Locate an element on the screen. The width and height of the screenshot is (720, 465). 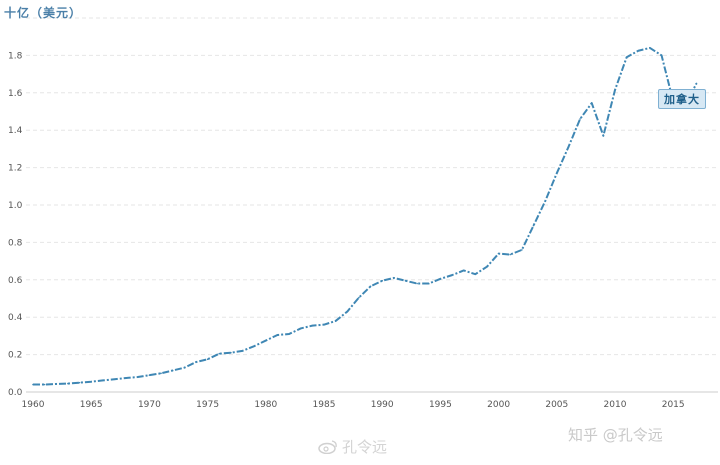
zhihu-watermark: 知乎 @孔令远 is located at coordinates (615, 435).